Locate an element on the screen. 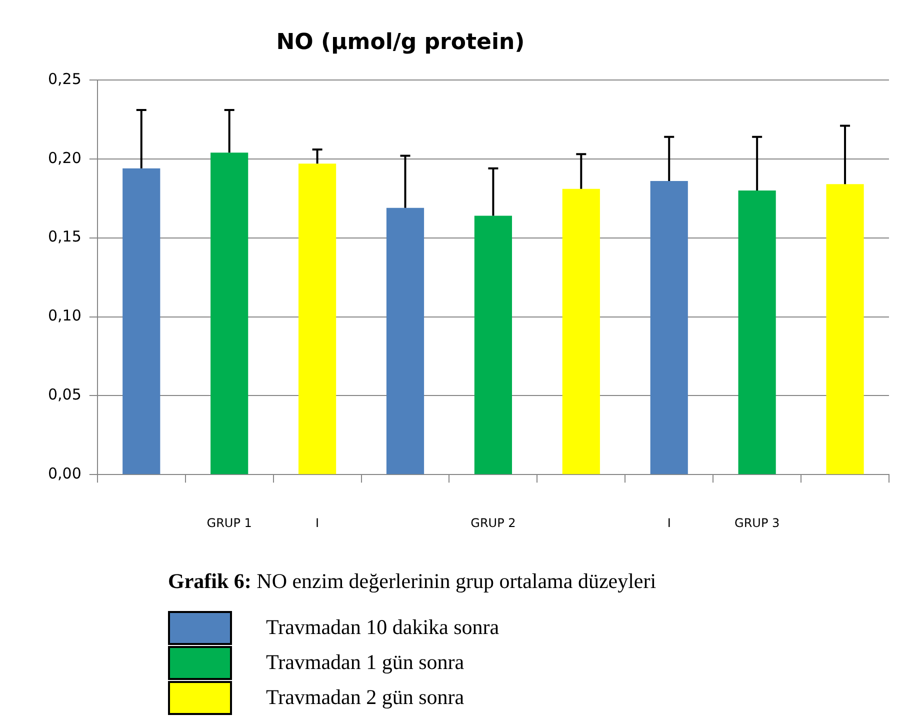 This screenshot has width=901, height=717. legend-label: Travmadan 10 dakika sonra is located at coordinates (383, 627).